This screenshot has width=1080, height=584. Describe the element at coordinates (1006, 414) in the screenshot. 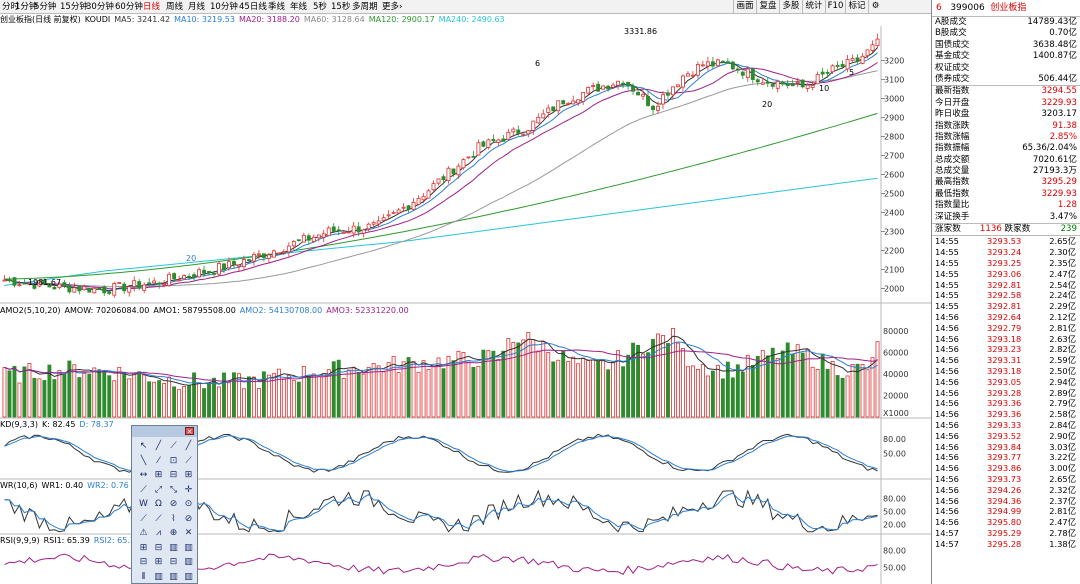

I see `tick-row: 14:56 3293.36 2.58亿` at that location.